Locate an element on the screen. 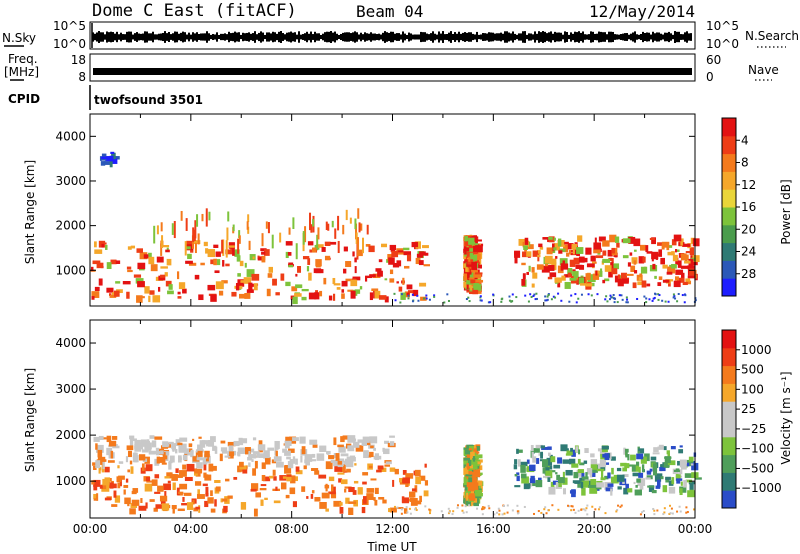  colorbar-tick-label: −1000 is located at coordinates (761, 488).